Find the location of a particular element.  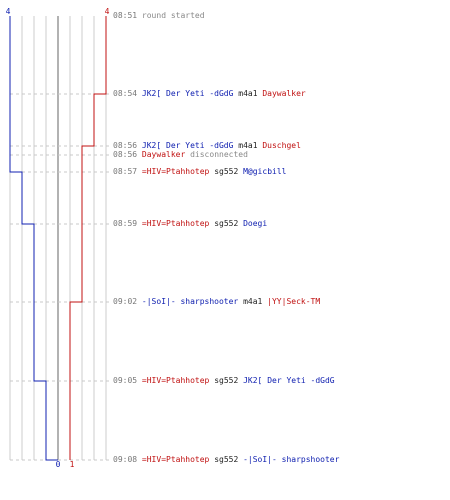

log-time: 08:54 is located at coordinates (125, 93).